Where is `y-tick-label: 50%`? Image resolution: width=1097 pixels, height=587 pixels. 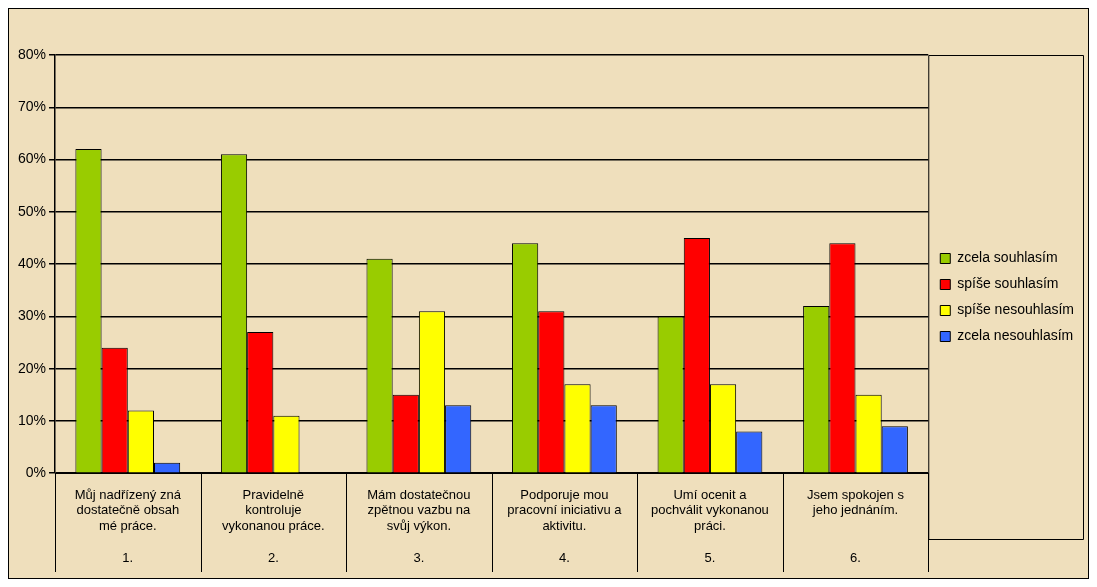
y-tick-label: 50% is located at coordinates (32, 210).